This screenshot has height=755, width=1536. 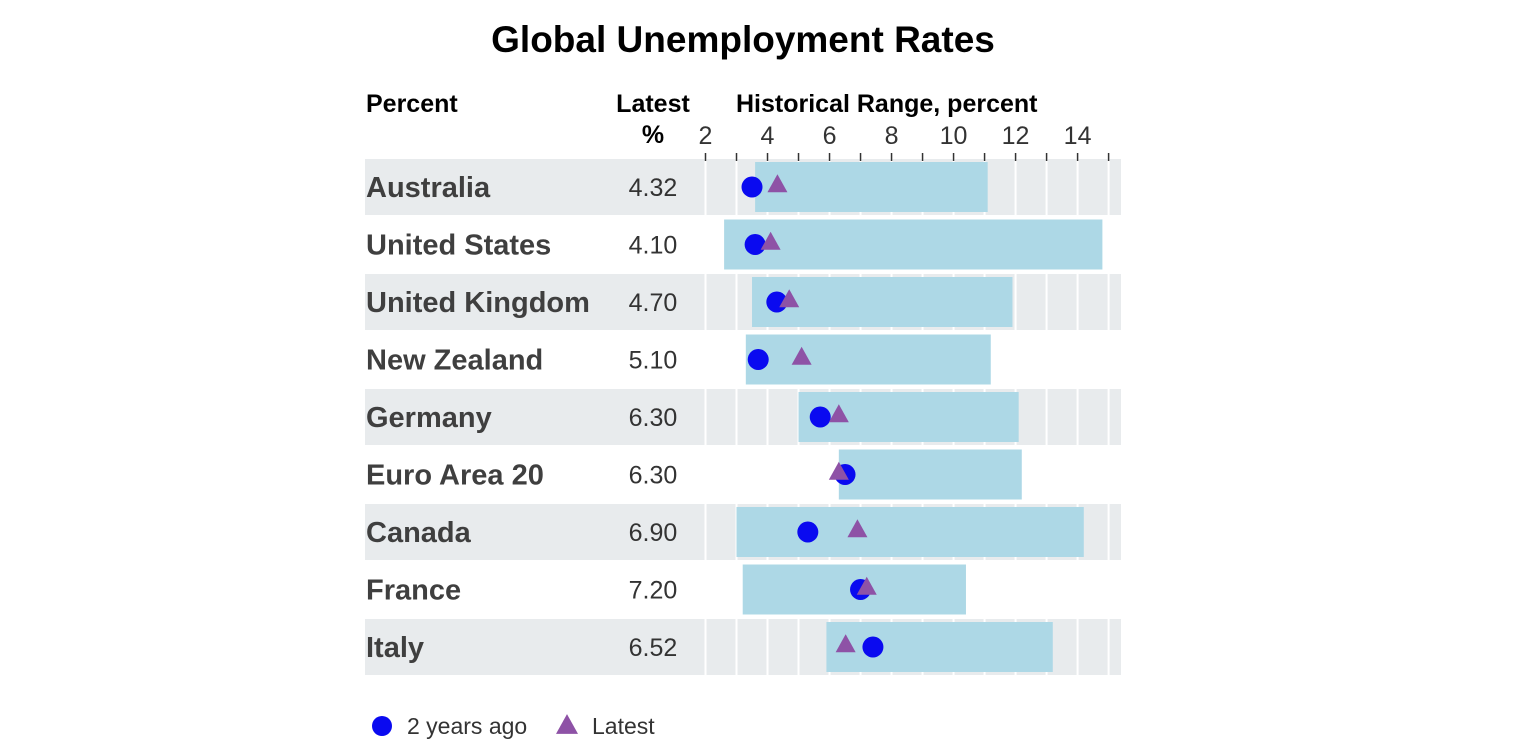 I want to click on country-label: Germany, so click(x=429, y=418).